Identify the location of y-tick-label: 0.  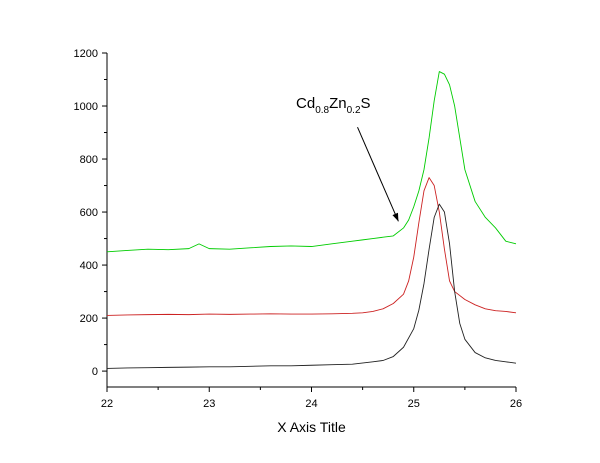
(95, 372).